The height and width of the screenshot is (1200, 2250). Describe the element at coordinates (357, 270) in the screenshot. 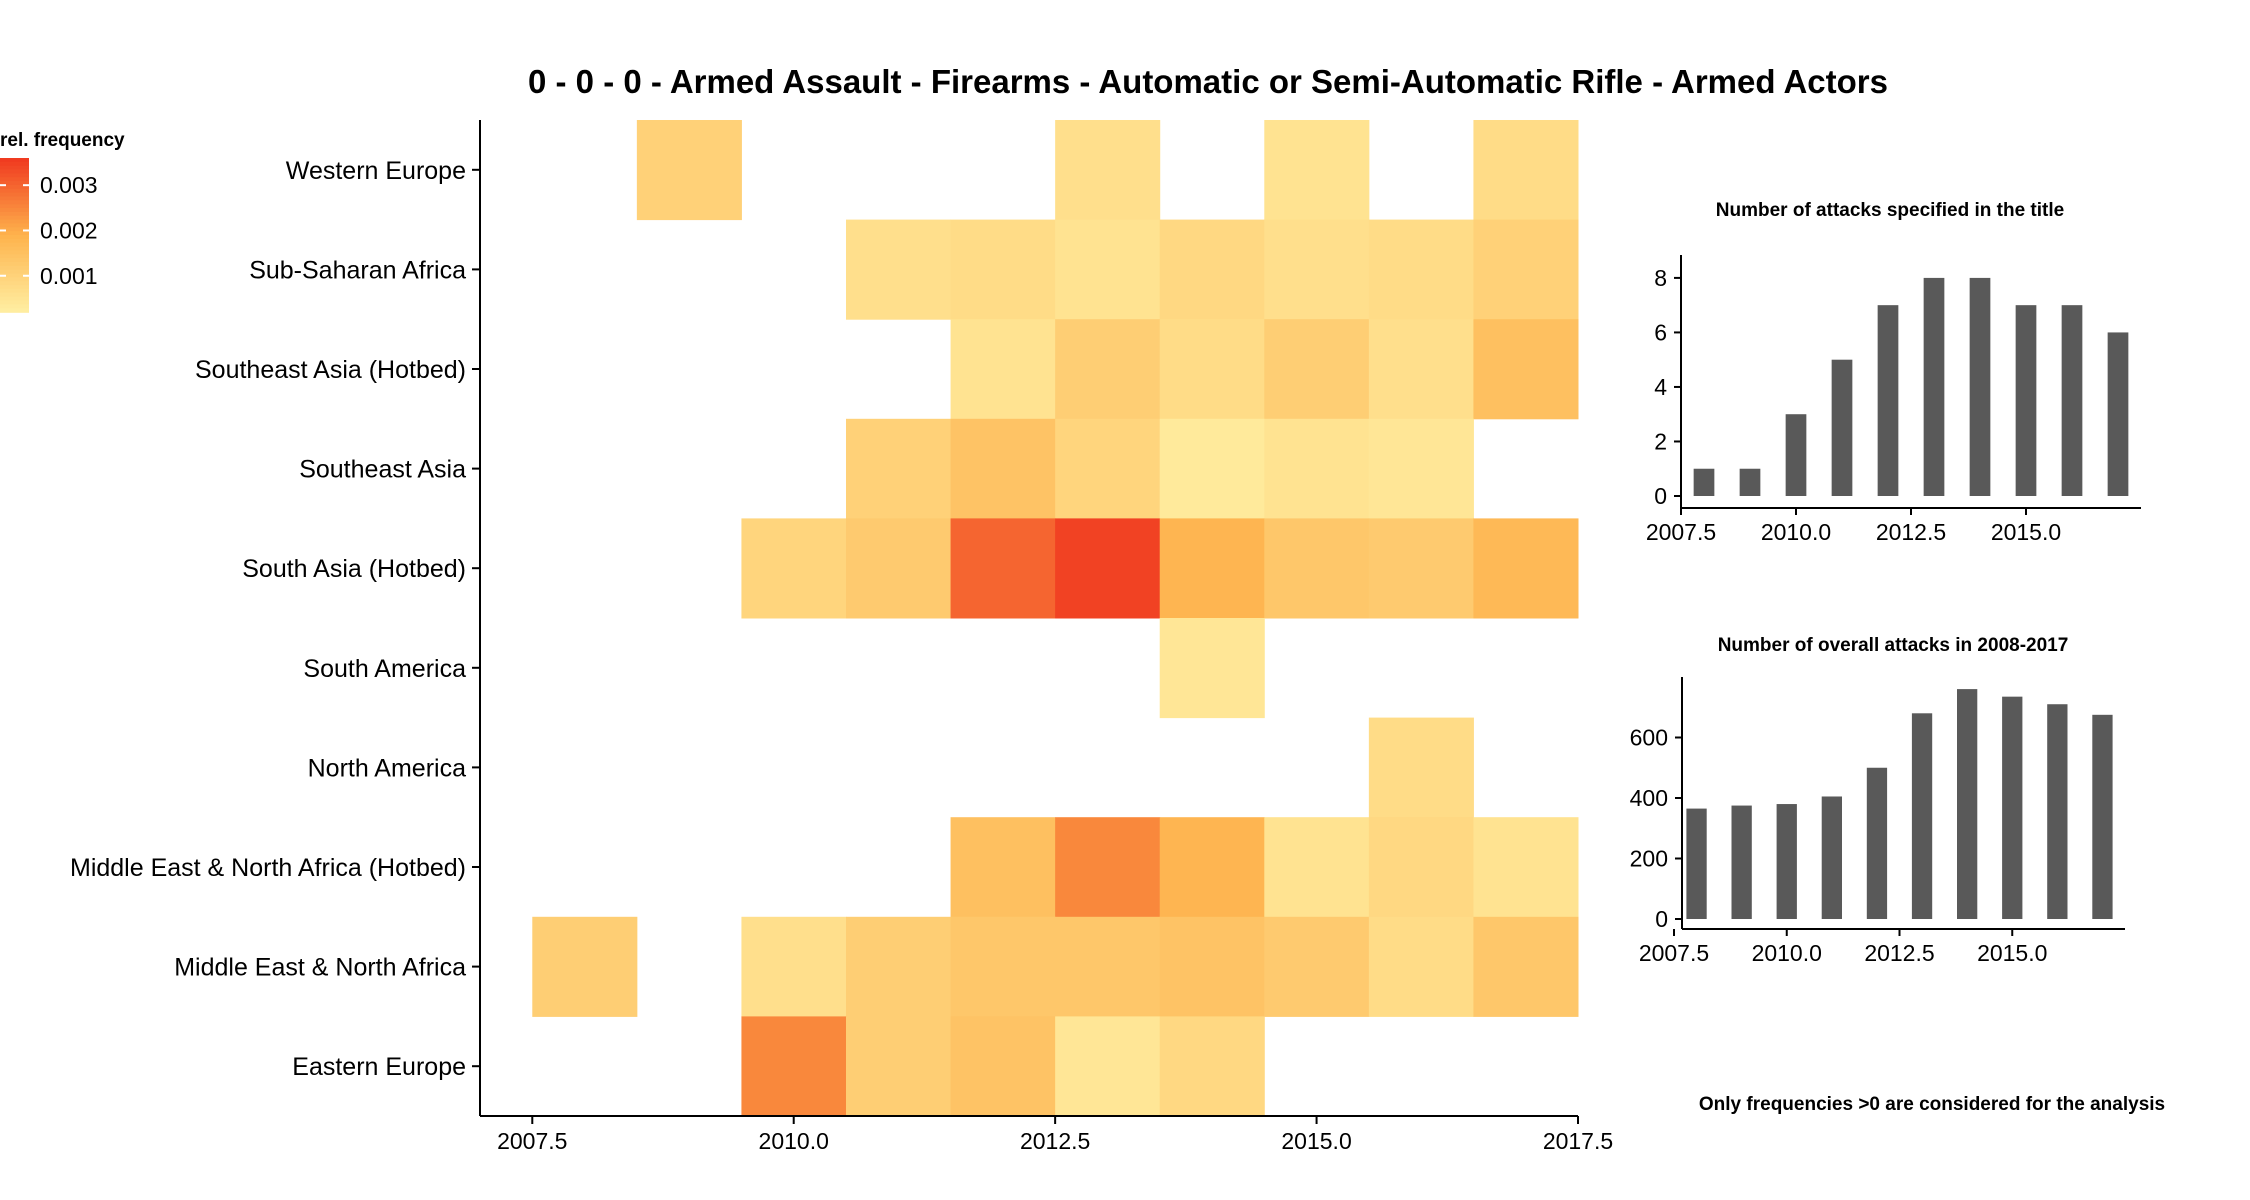

I see `heatmap-y-label: Sub-Saharan Africa` at that location.